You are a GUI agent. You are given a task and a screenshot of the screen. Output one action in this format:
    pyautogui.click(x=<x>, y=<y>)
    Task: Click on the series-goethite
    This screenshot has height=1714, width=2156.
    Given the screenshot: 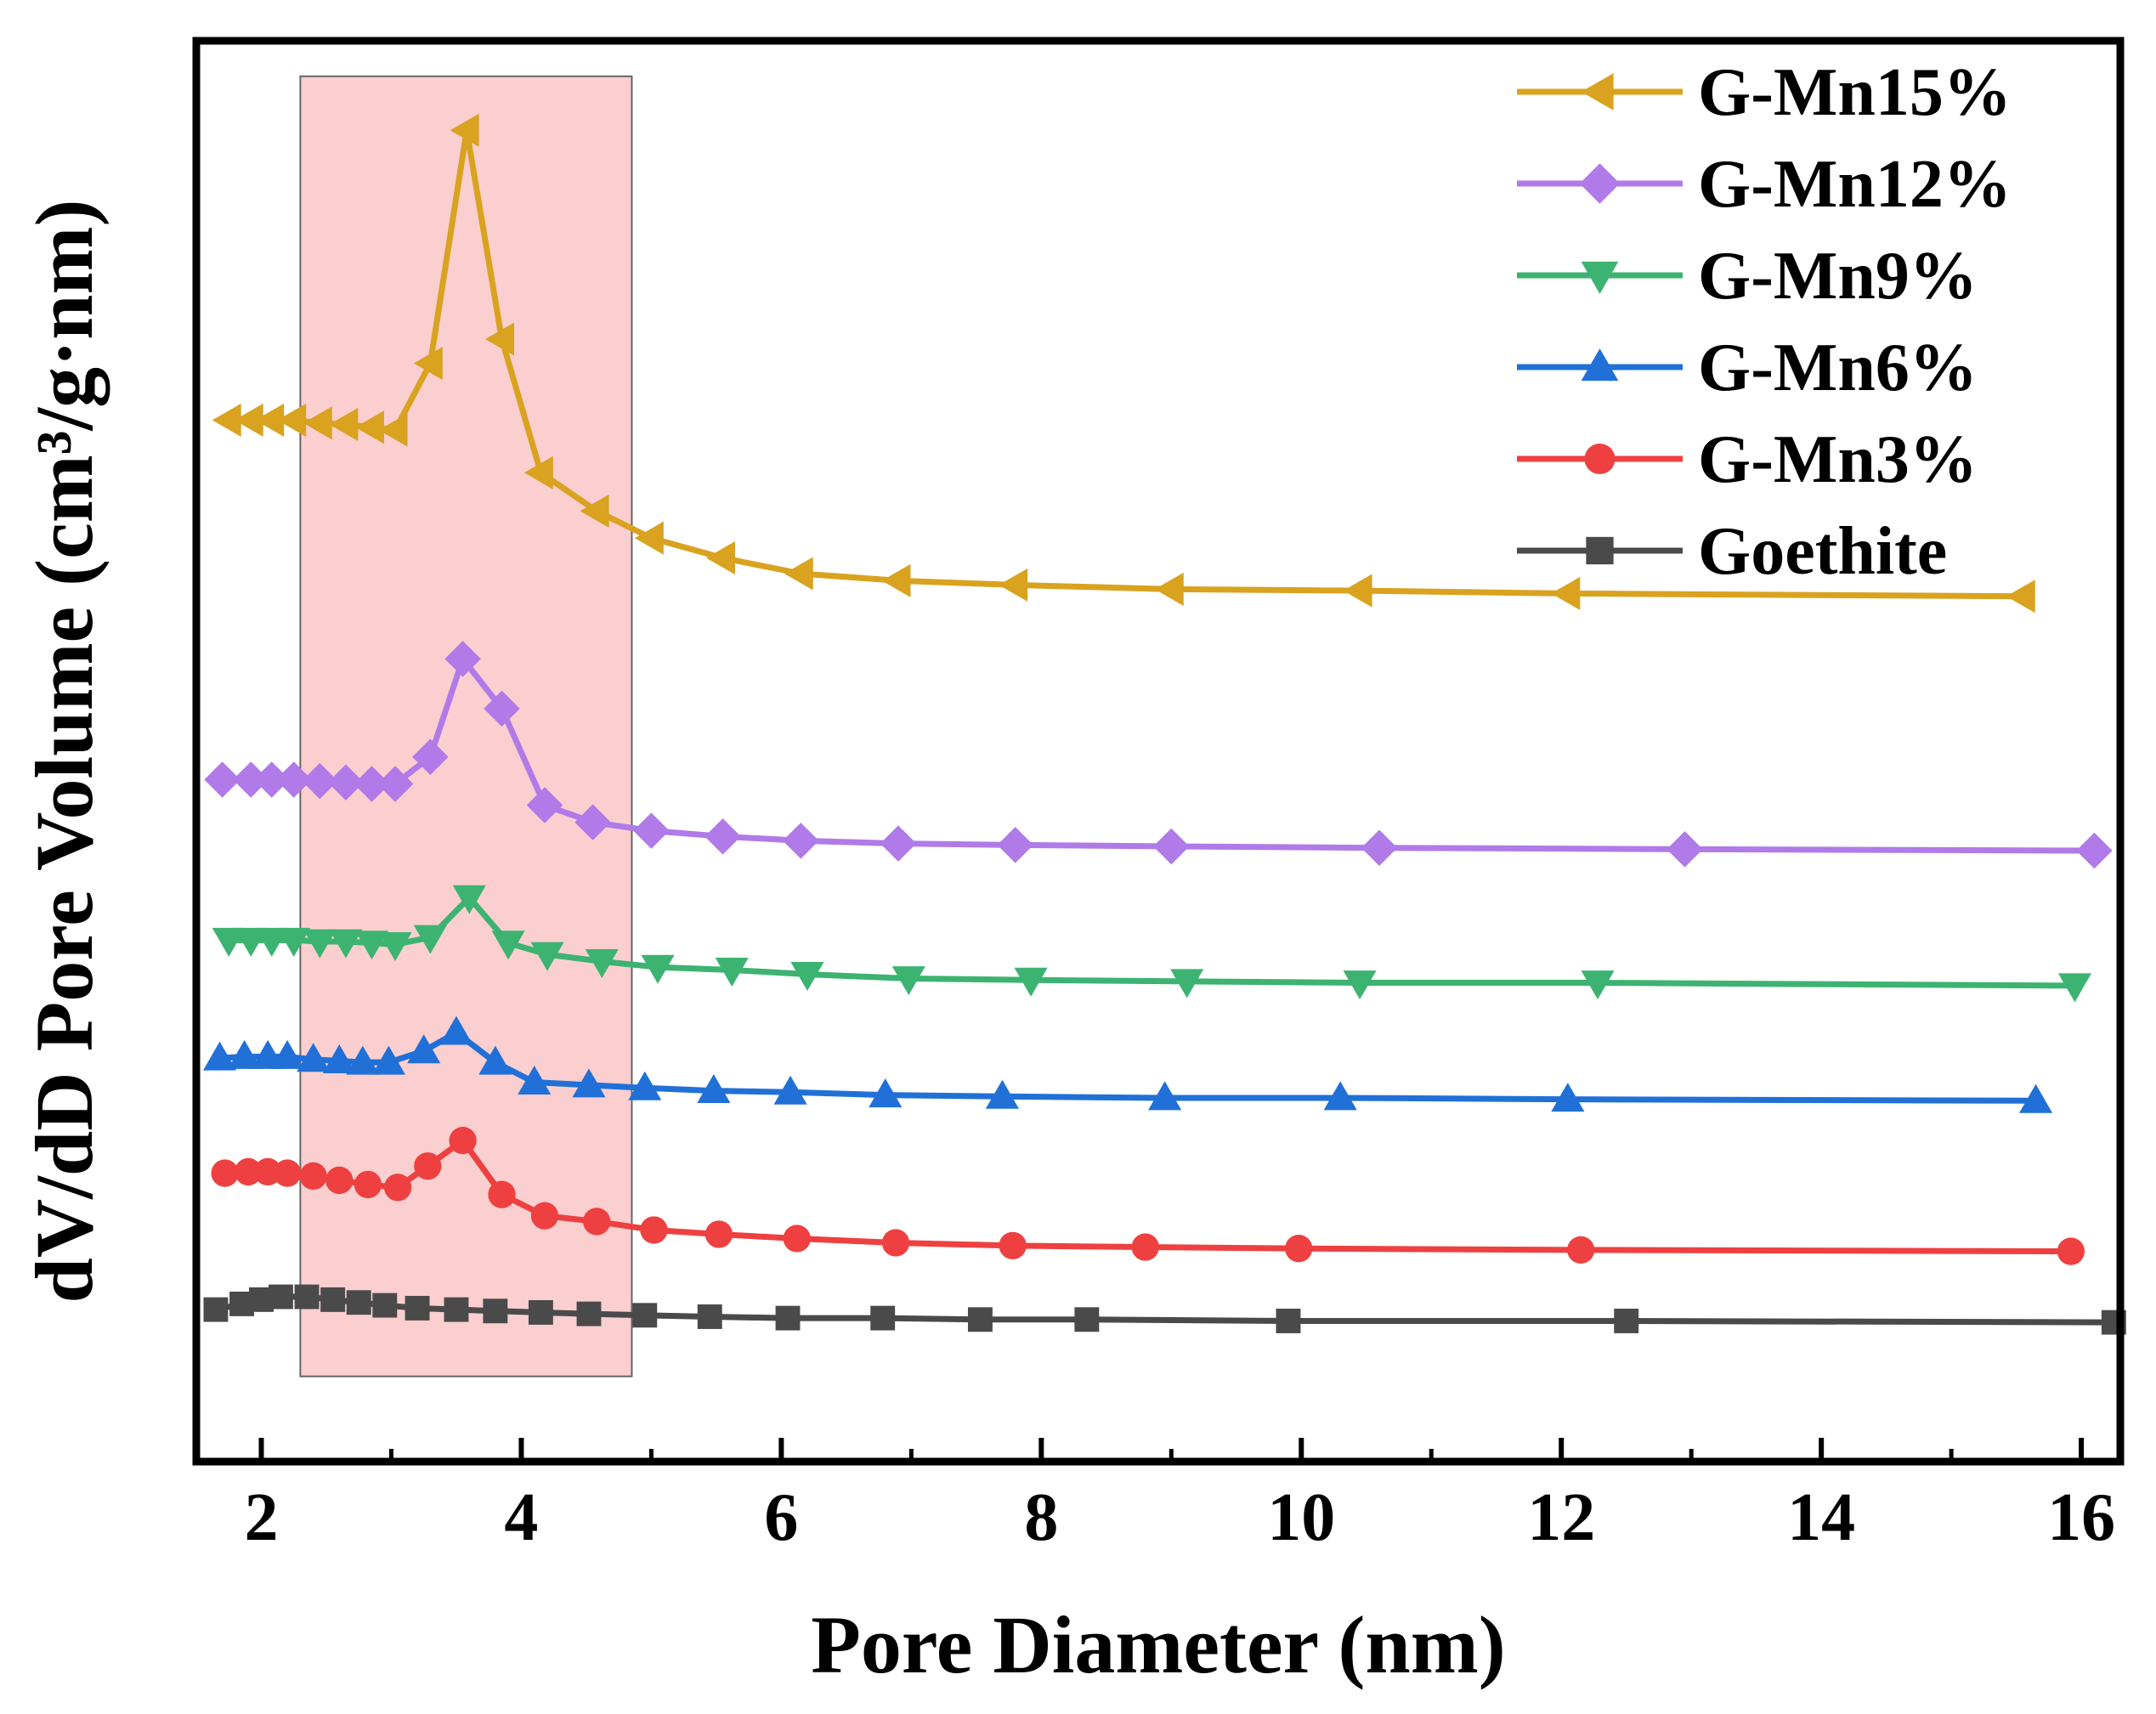 What is the action you would take?
    pyautogui.click(x=1165, y=1309)
    